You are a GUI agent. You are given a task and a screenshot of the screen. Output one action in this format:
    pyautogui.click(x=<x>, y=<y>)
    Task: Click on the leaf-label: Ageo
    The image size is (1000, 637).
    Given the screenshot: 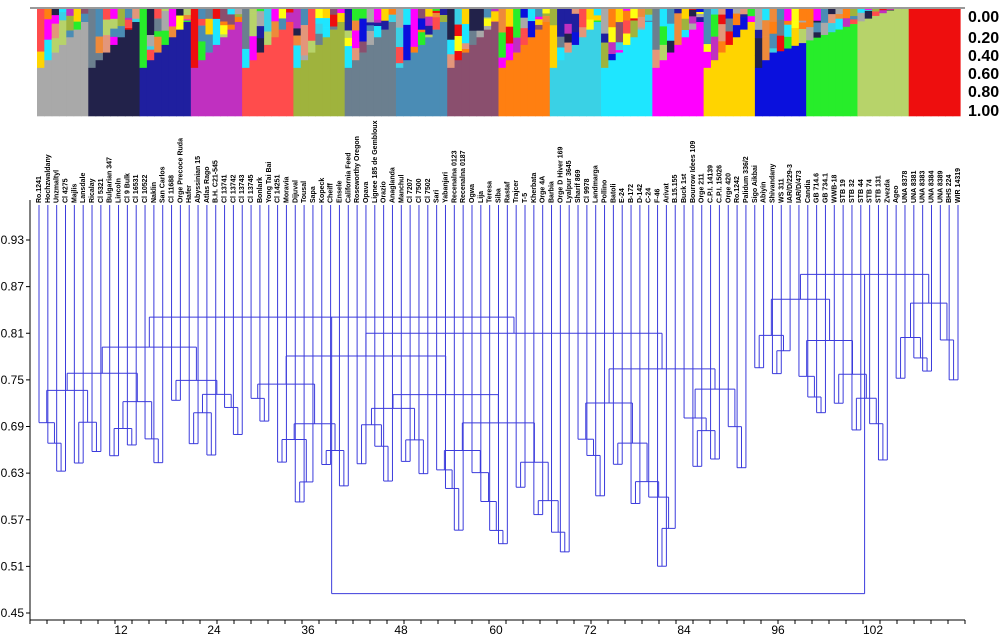 What is the action you would take?
    pyautogui.click(x=896, y=195)
    